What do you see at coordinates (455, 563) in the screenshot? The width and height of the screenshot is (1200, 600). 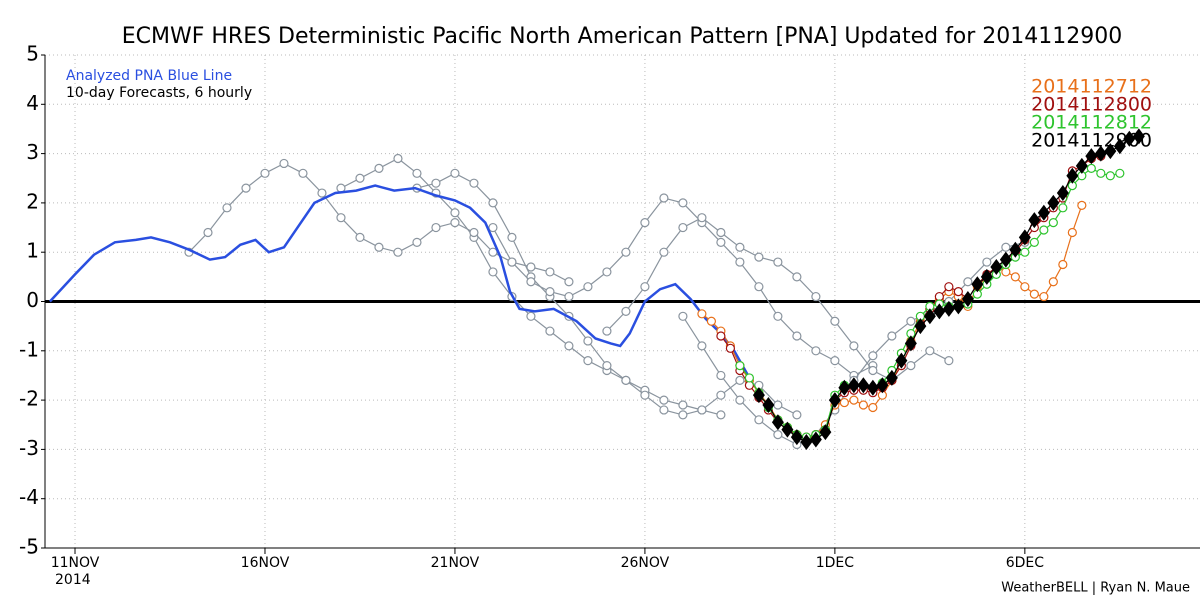 I see `x-tick-label: 21NOV` at bounding box center [455, 563].